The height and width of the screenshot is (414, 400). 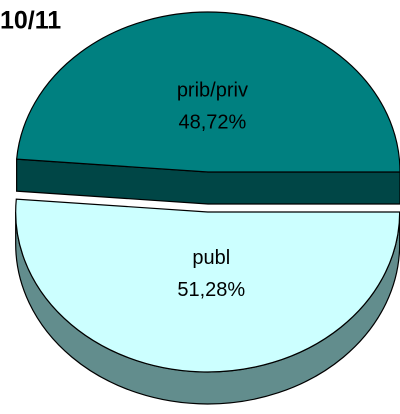 I want to click on slice-value-label: 48,72%, so click(x=212, y=122).